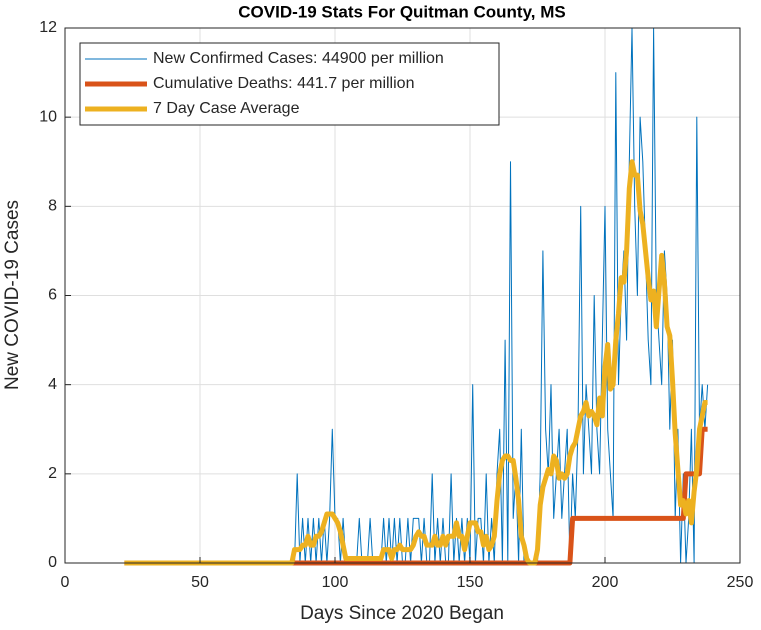 The width and height of the screenshot is (761, 630). What do you see at coordinates (402, 613) in the screenshot?
I see `x-axis-label: Days Since 2020 Began` at bounding box center [402, 613].